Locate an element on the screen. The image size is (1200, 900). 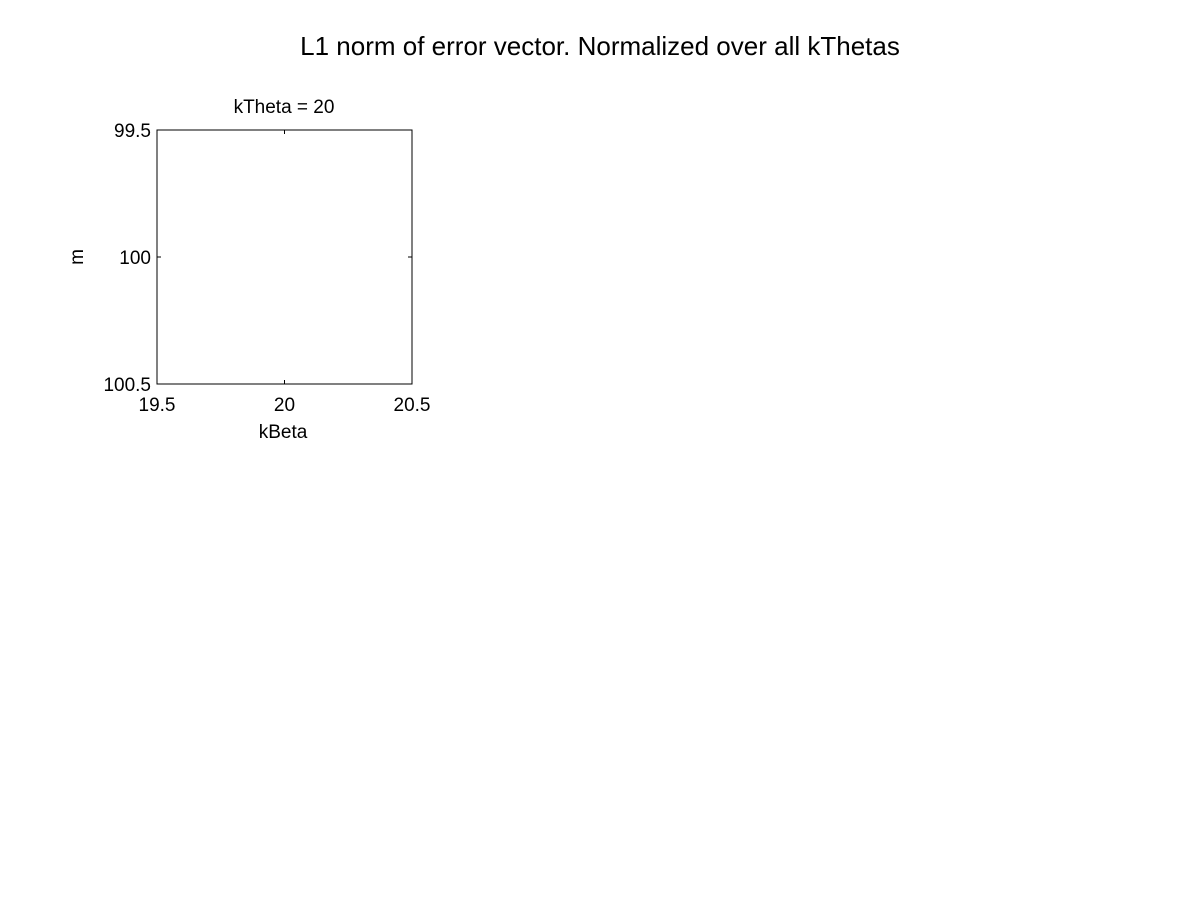
x-axis-label: kBeta is located at coordinates (283, 432).